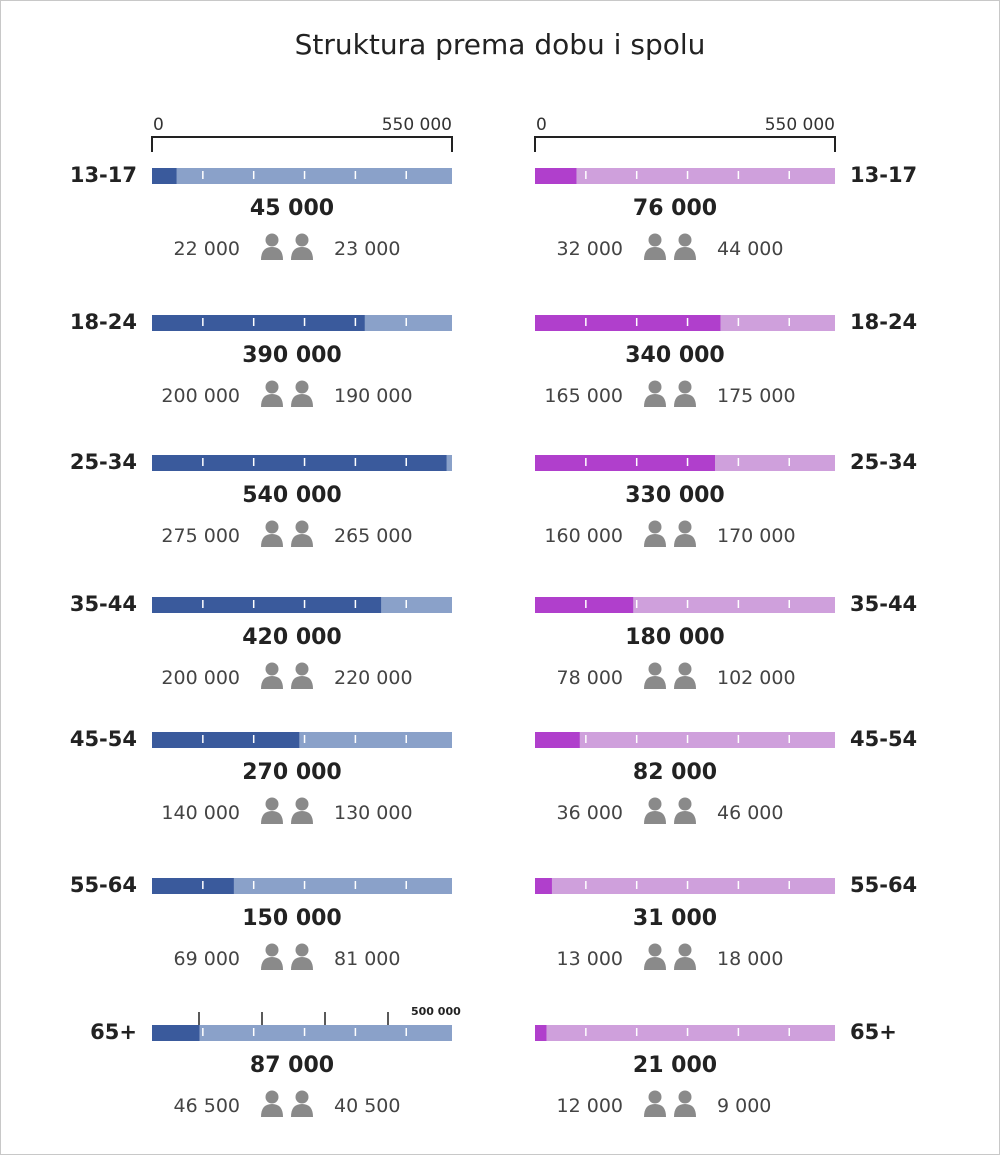  Describe the element at coordinates (193, 886) in the screenshot. I see `left-row-5-bar` at that location.